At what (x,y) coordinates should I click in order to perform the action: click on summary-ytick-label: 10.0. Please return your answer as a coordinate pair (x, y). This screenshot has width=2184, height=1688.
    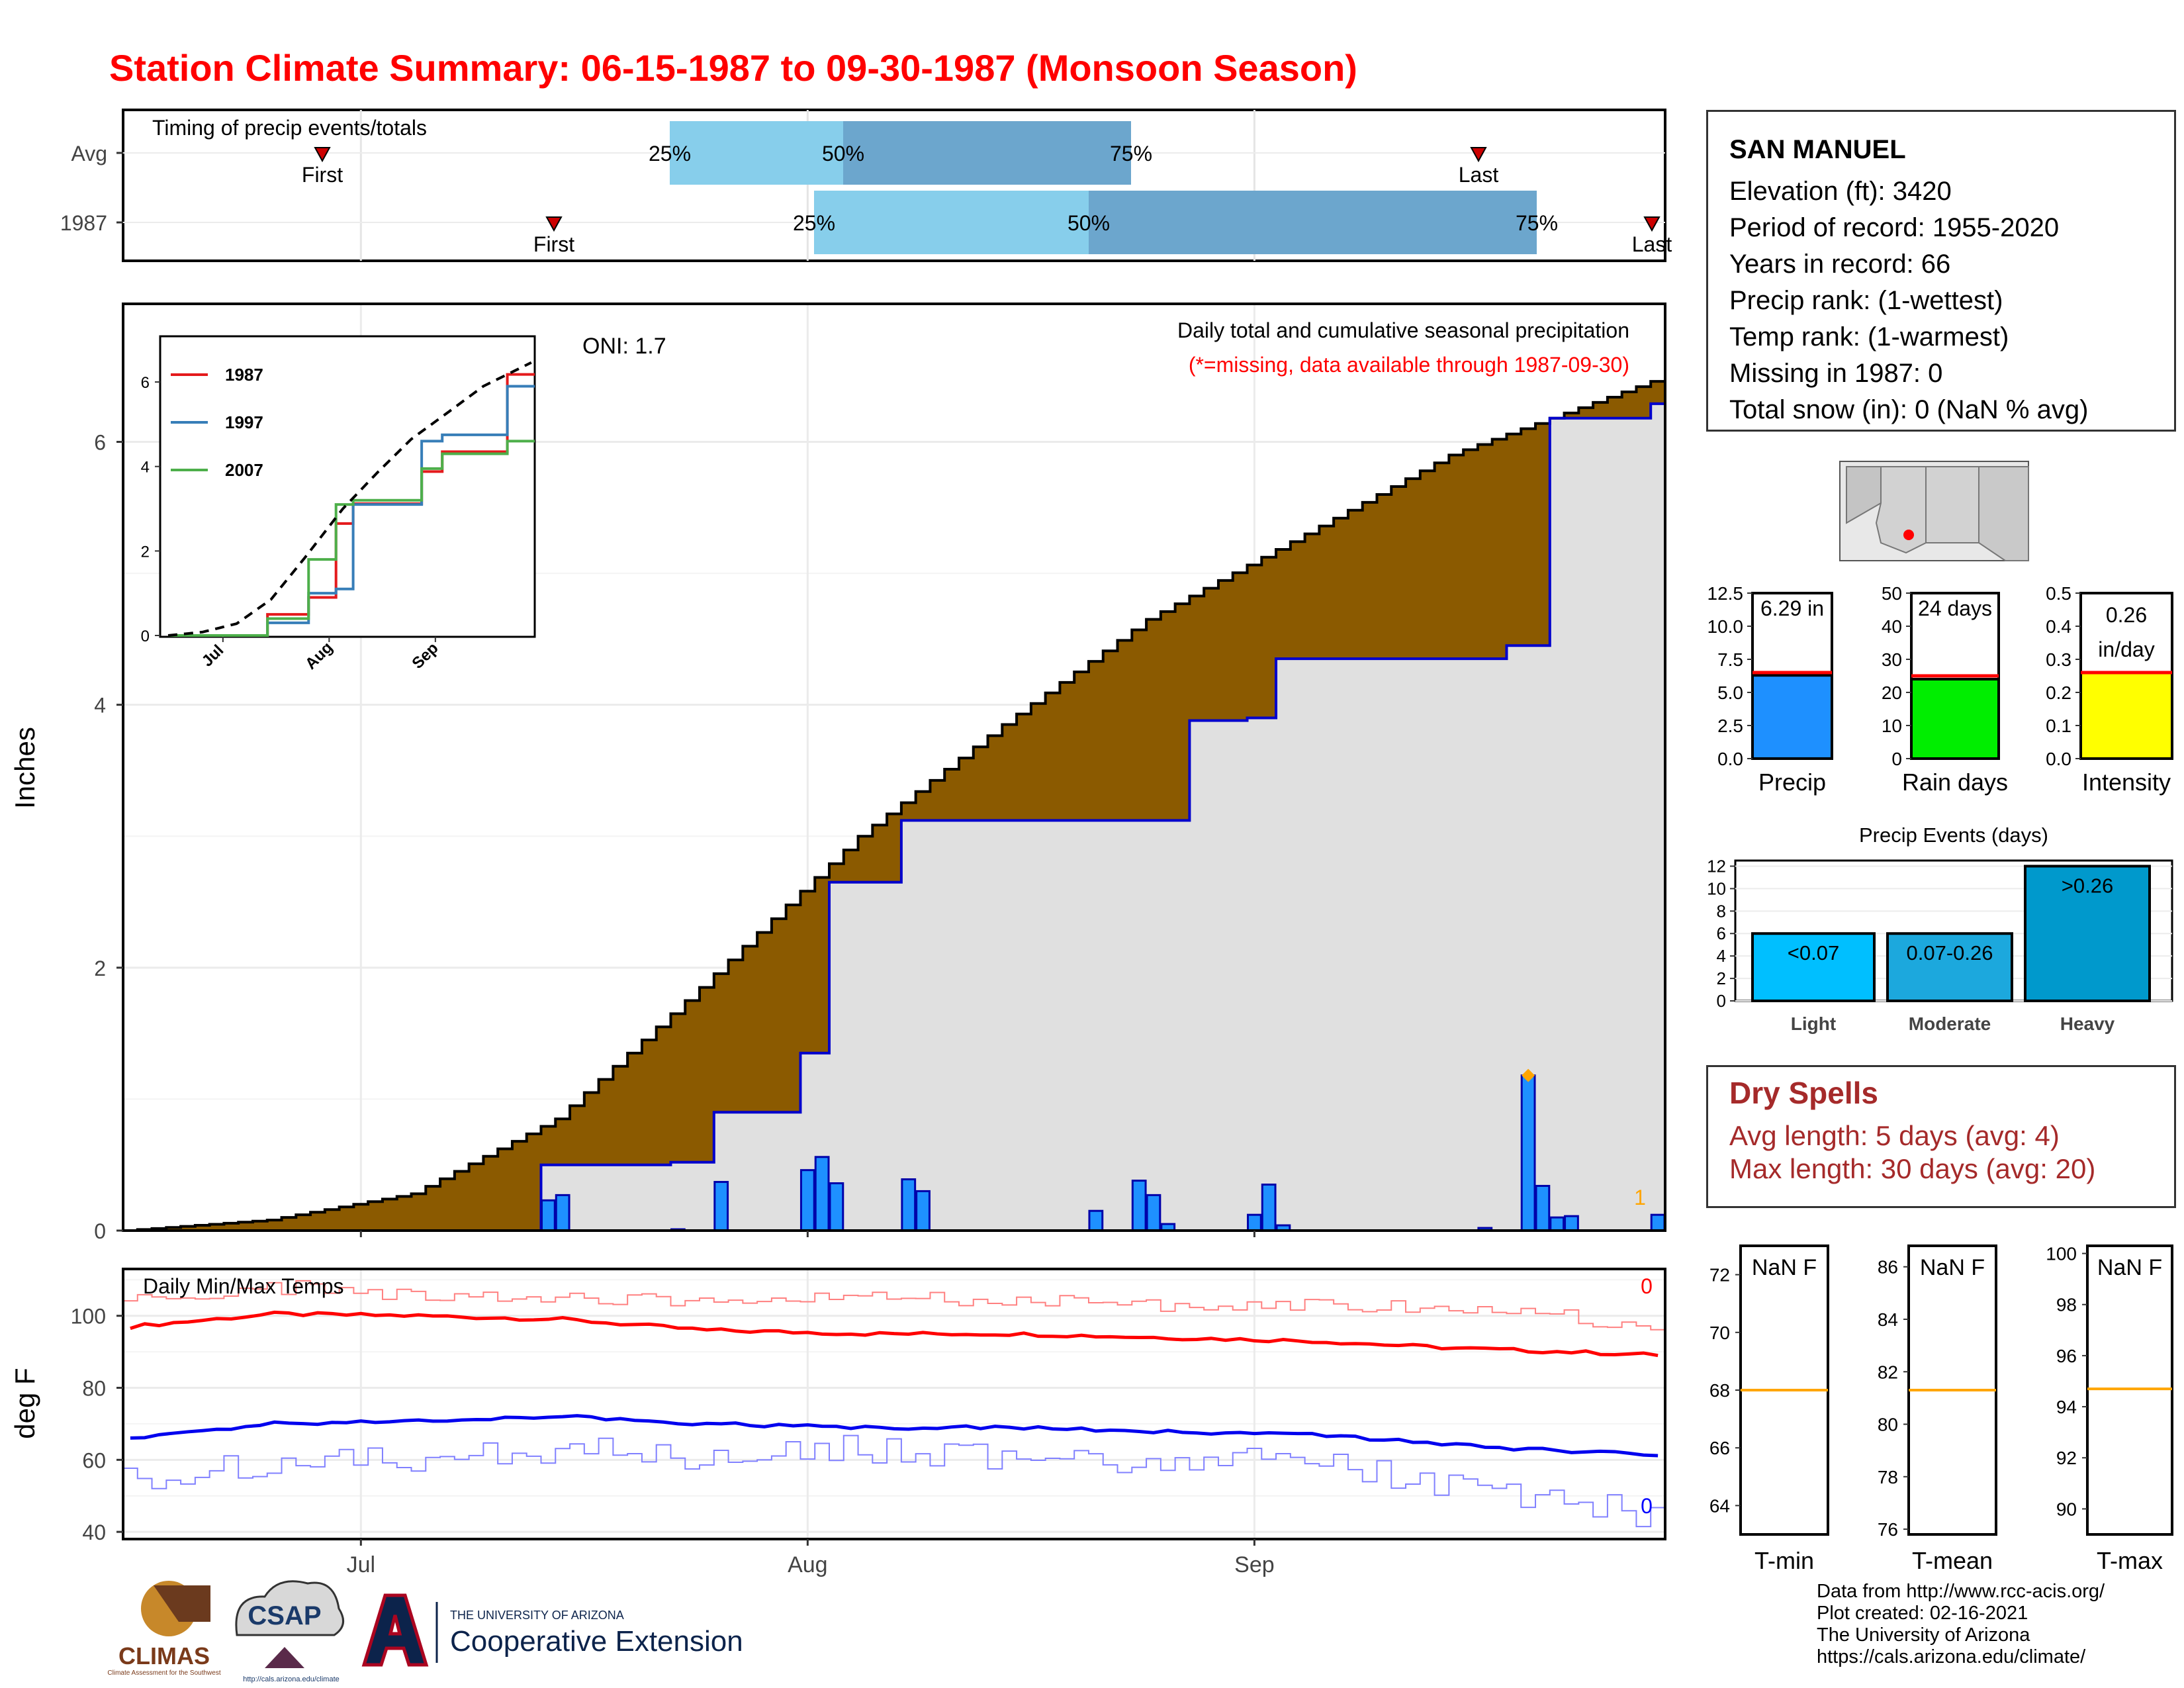
    Looking at the image, I should click on (1726, 626).